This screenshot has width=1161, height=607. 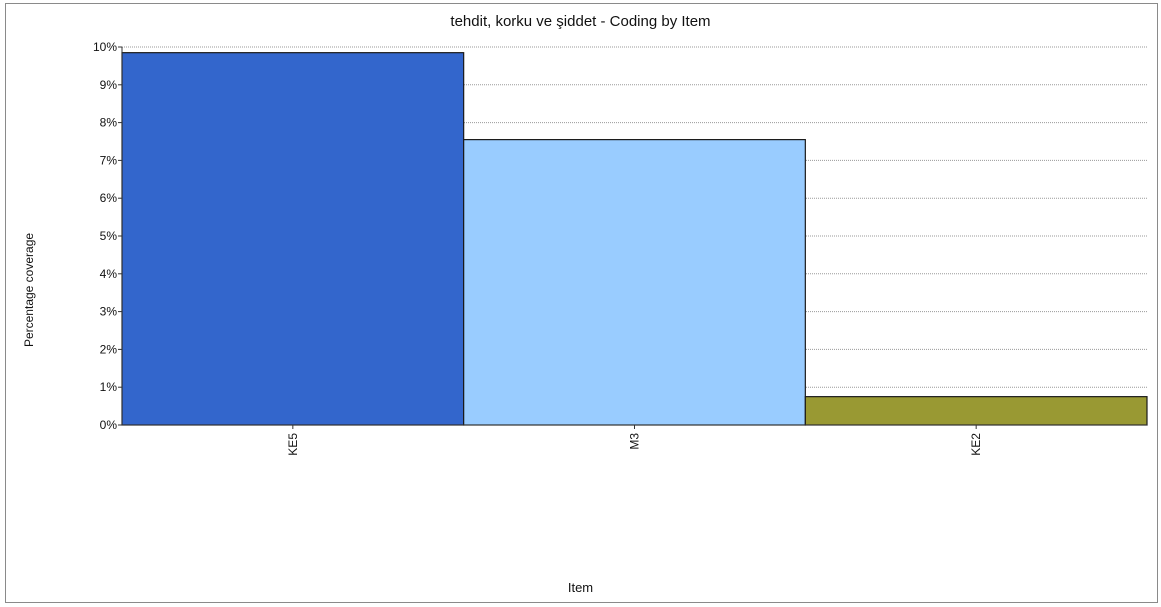 I want to click on x-tick-labels: KE5 M3 KE2, so click(x=634, y=444).